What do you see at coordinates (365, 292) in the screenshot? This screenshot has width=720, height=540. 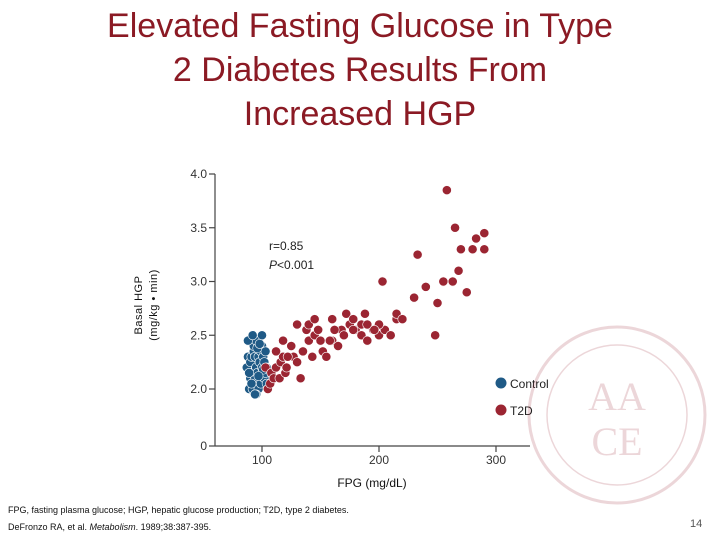 I see `data-points` at bounding box center [365, 292].